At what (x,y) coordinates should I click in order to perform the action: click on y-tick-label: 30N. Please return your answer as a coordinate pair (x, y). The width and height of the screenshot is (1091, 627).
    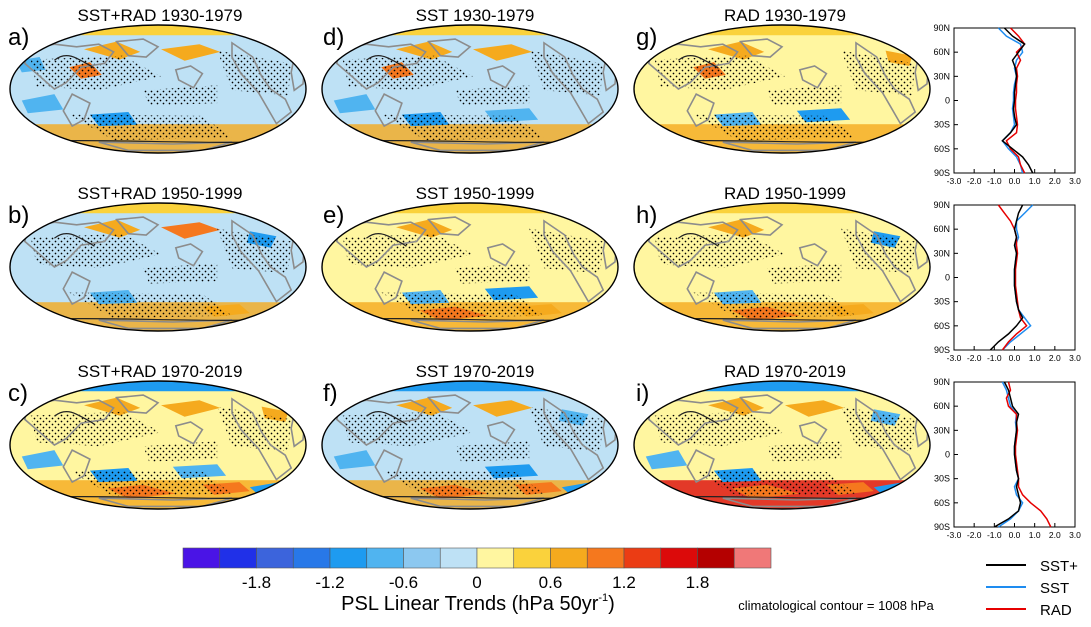
    Looking at the image, I should click on (941, 430).